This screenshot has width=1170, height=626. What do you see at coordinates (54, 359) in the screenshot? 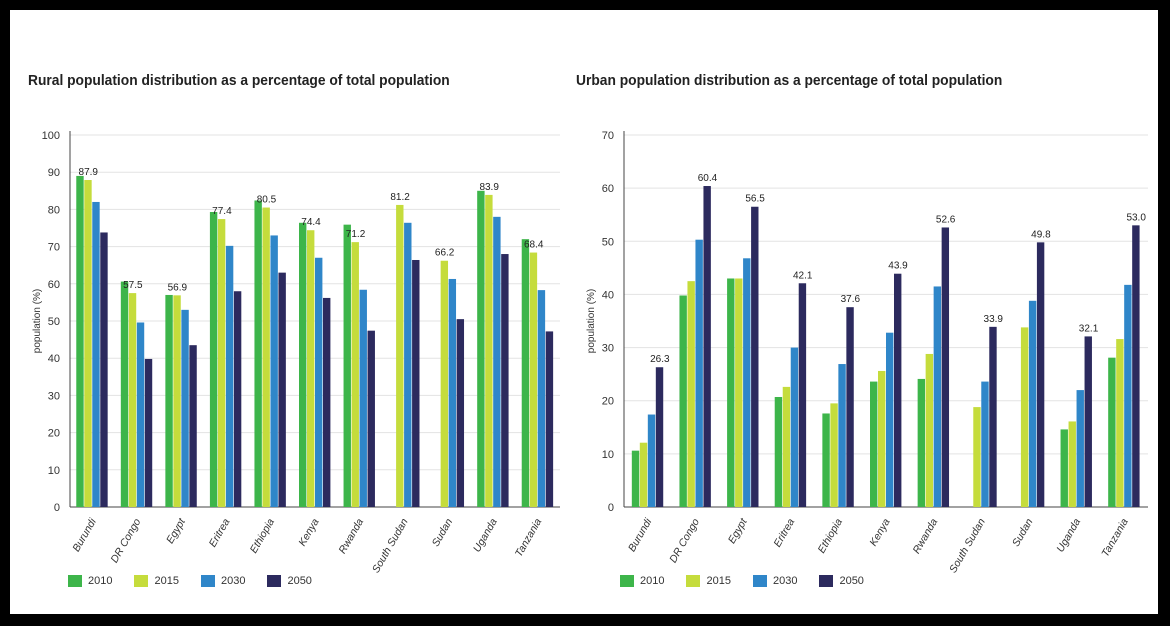
I see `rural-y-tick-label: 40` at bounding box center [54, 359].